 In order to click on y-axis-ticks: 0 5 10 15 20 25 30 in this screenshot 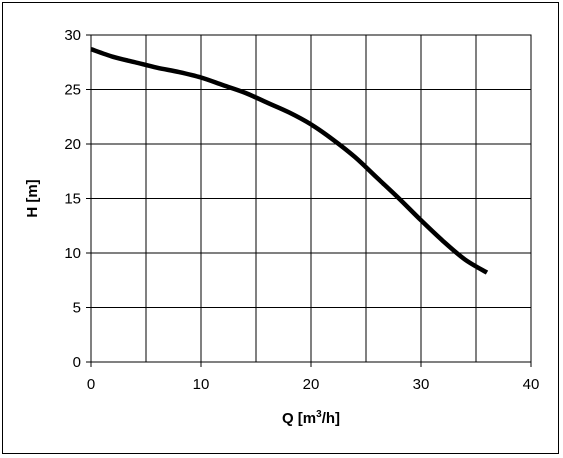, I will do `click(77, 199)`.